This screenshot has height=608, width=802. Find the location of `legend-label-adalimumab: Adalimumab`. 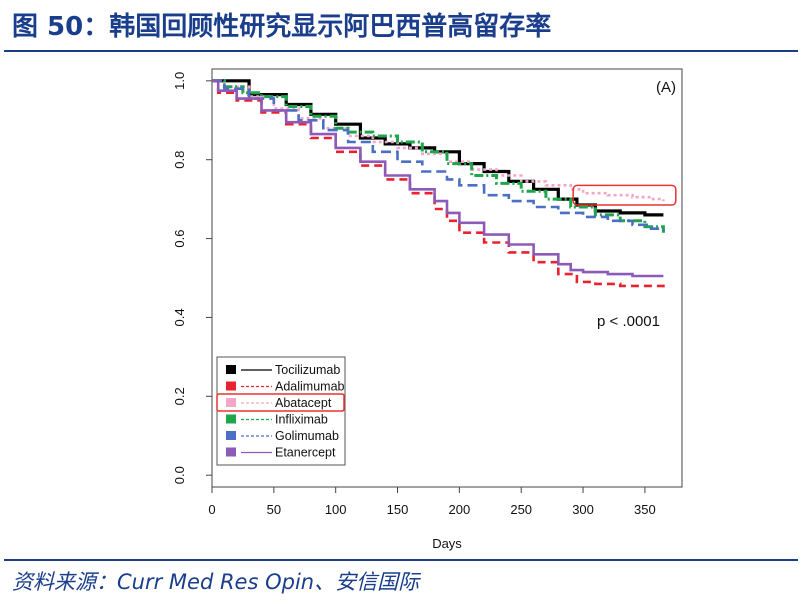

legend-label-adalimumab: Adalimumab is located at coordinates (310, 387).